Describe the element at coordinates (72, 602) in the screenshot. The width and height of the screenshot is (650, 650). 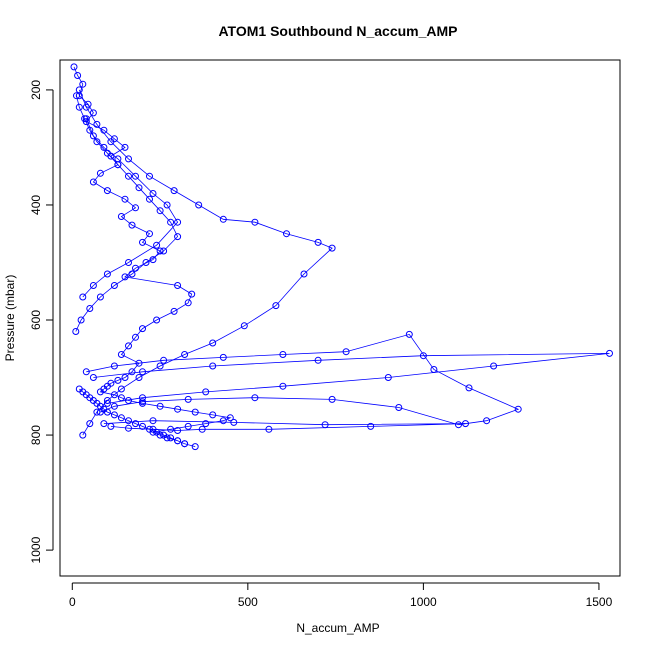
I see `x-tick-label: 0` at that location.